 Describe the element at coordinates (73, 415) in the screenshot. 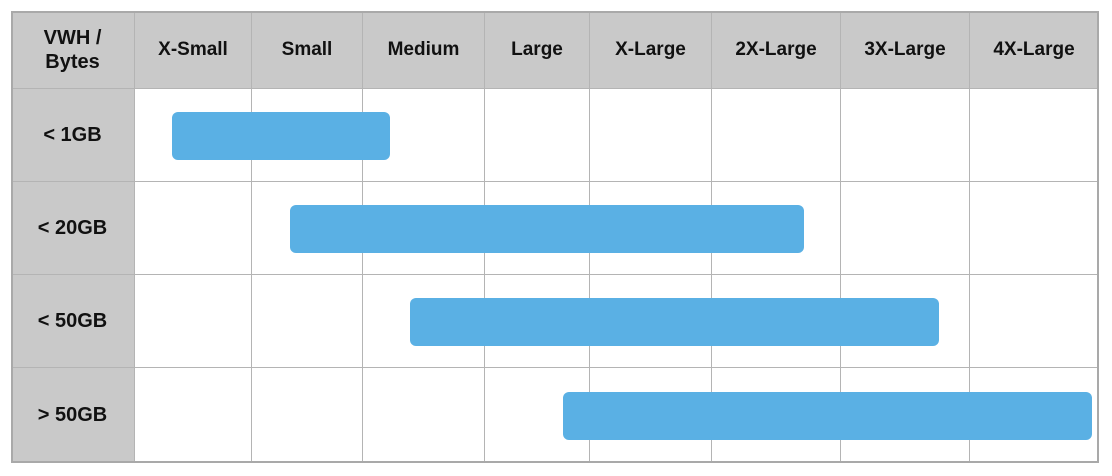

I see `row-header: > 50GB` at that location.